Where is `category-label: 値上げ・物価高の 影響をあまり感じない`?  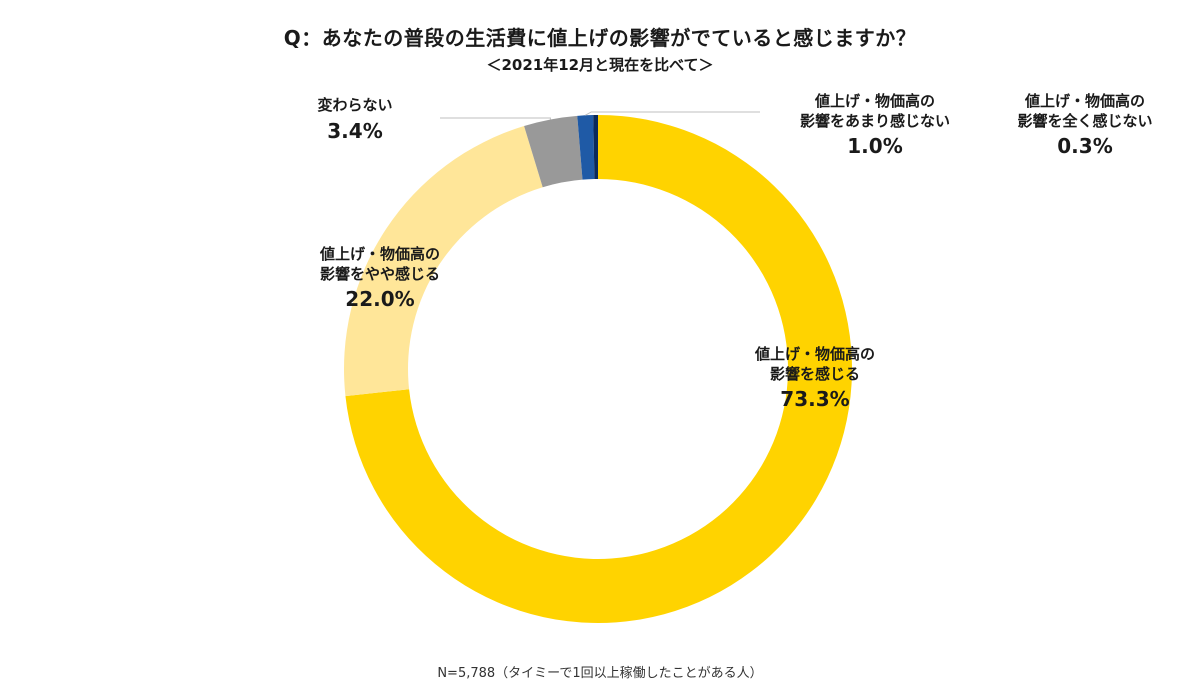 category-label: 値上げ・物価高の 影響をあまり感じない is located at coordinates (874, 111).